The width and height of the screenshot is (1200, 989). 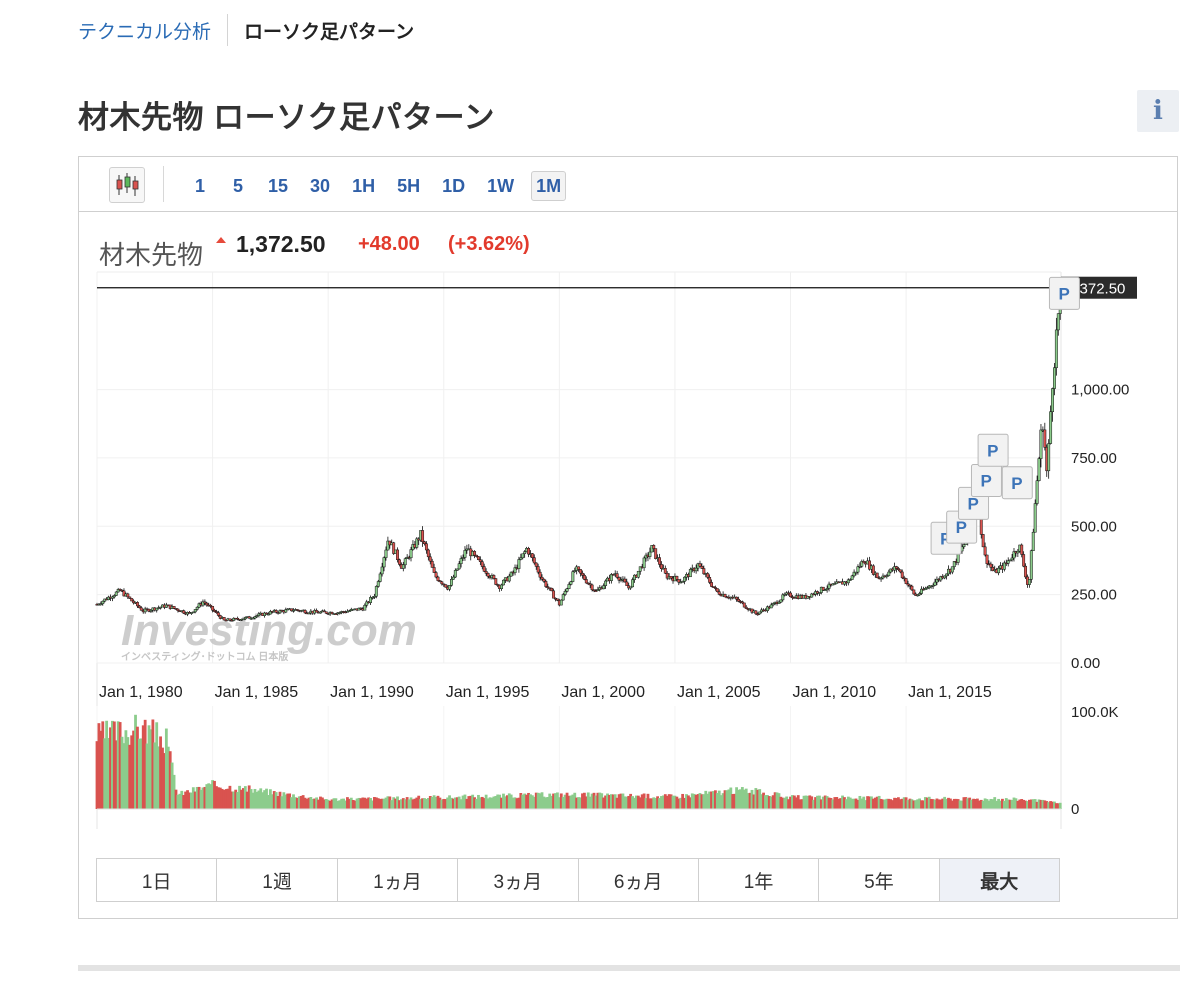 What do you see at coordinates (157, 880) in the screenshot?
I see `range-button-0: 1日` at bounding box center [157, 880].